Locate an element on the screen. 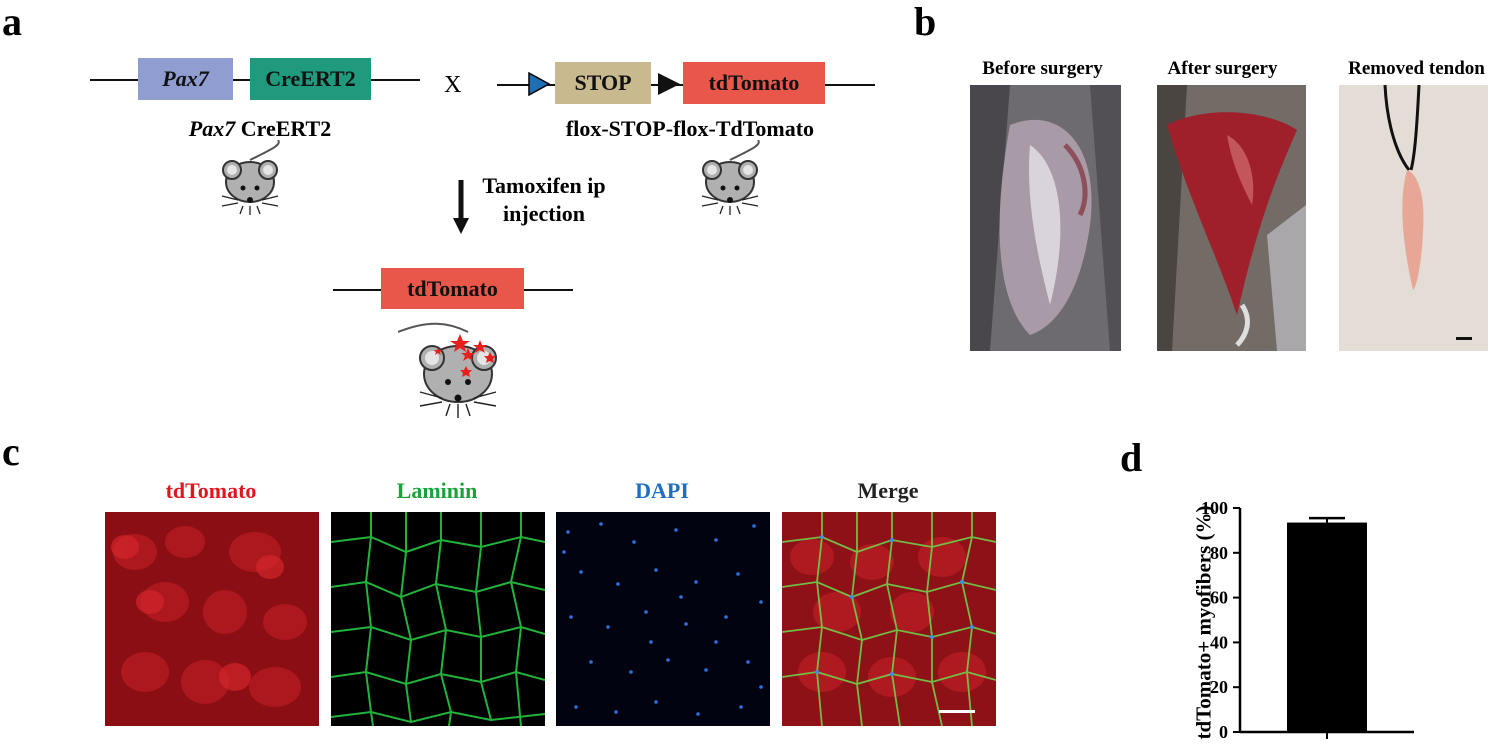  panel-letter-b: b is located at coordinates (925, 22).